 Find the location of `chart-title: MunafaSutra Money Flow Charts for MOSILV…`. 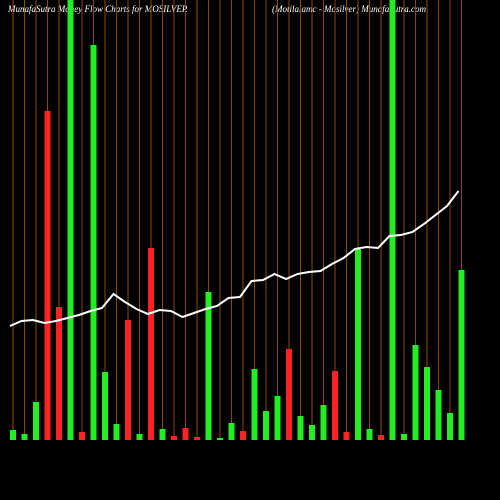

chart-title: MunafaSutra Money Flow Charts for MOSILV… is located at coordinates (97, 9).